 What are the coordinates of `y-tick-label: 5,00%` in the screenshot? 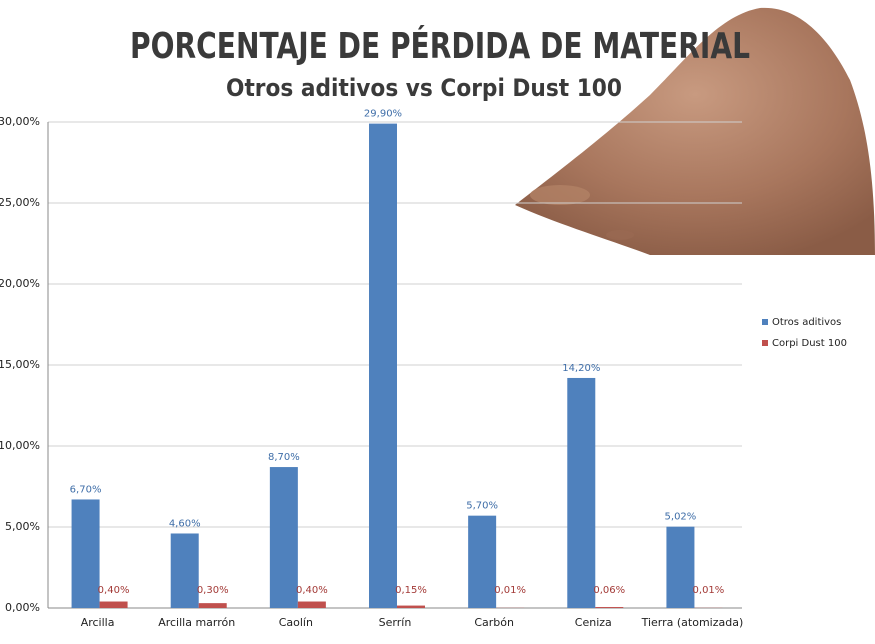 It's located at (22, 526).